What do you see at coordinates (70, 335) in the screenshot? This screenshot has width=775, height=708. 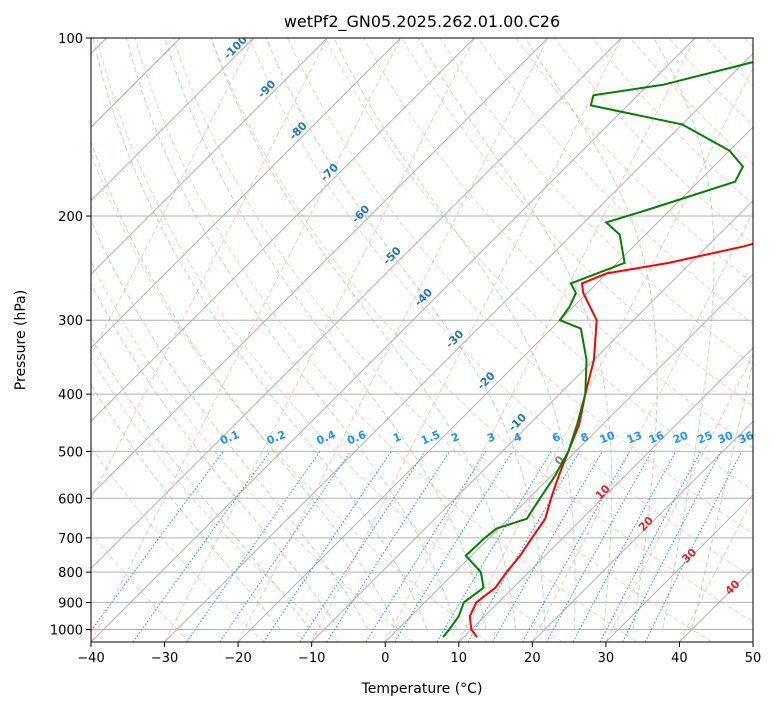 I see `y-axis: 100 200 300 400 500 600 700 800 900 1000` at bounding box center [70, 335].